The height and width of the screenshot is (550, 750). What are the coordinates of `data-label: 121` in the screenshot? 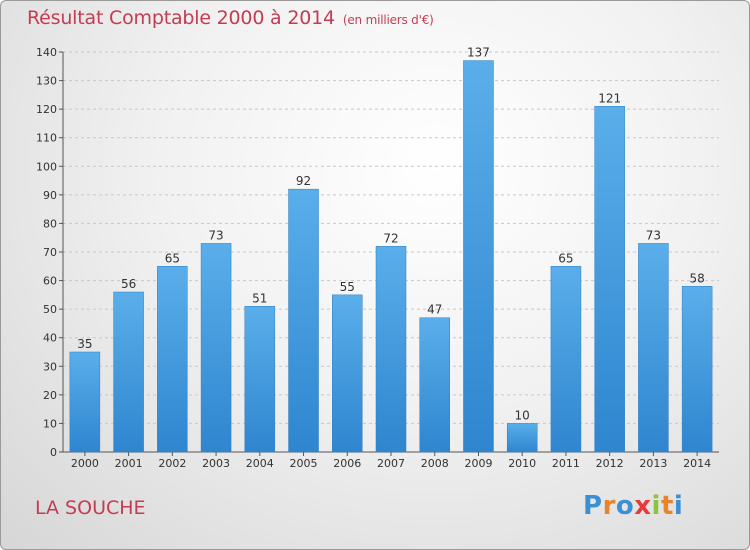 It's located at (609, 98).